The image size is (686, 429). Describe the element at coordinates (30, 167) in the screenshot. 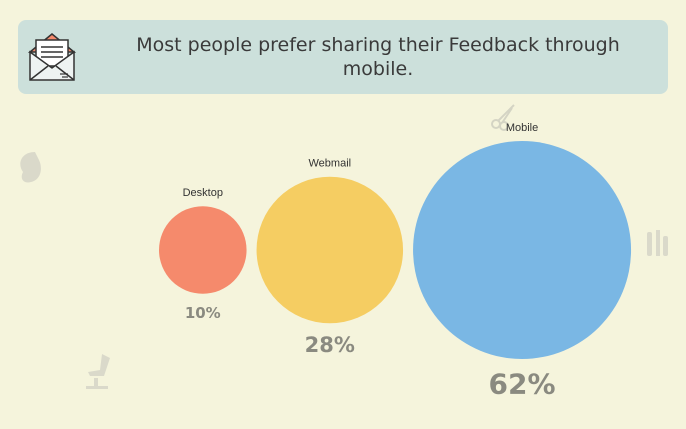

I see `hair-head-icon` at that location.